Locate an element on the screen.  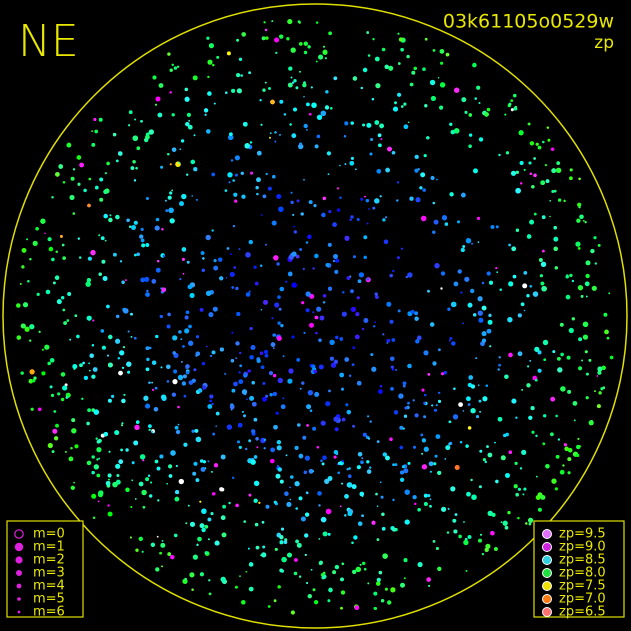
zp-label: zp=8.5 is located at coordinates (582, 560).